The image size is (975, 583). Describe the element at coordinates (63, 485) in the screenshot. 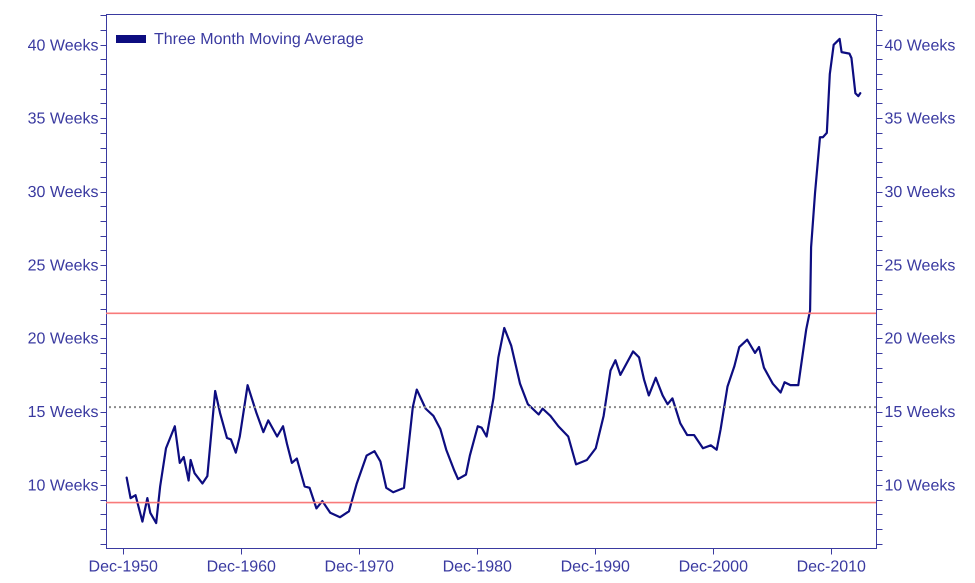

I see `y-tick-label: 10 Weeks` at that location.